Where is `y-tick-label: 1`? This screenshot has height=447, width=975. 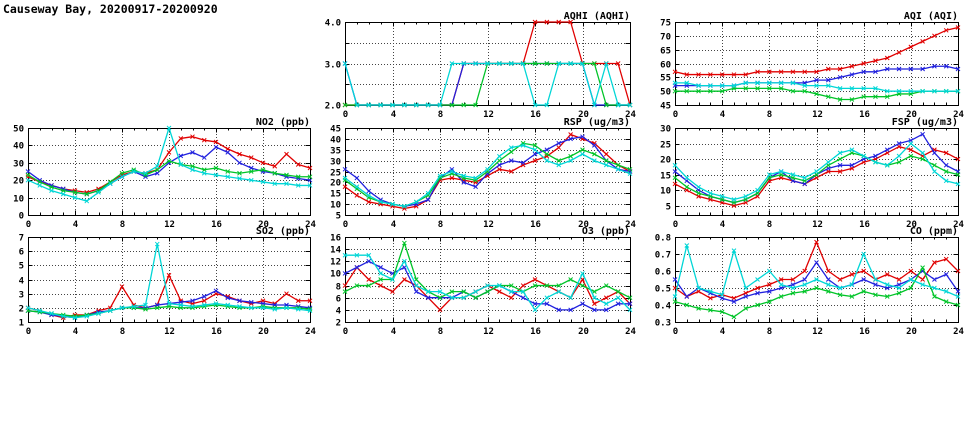
y-tick-label: 1 is located at coordinates (21, 324).